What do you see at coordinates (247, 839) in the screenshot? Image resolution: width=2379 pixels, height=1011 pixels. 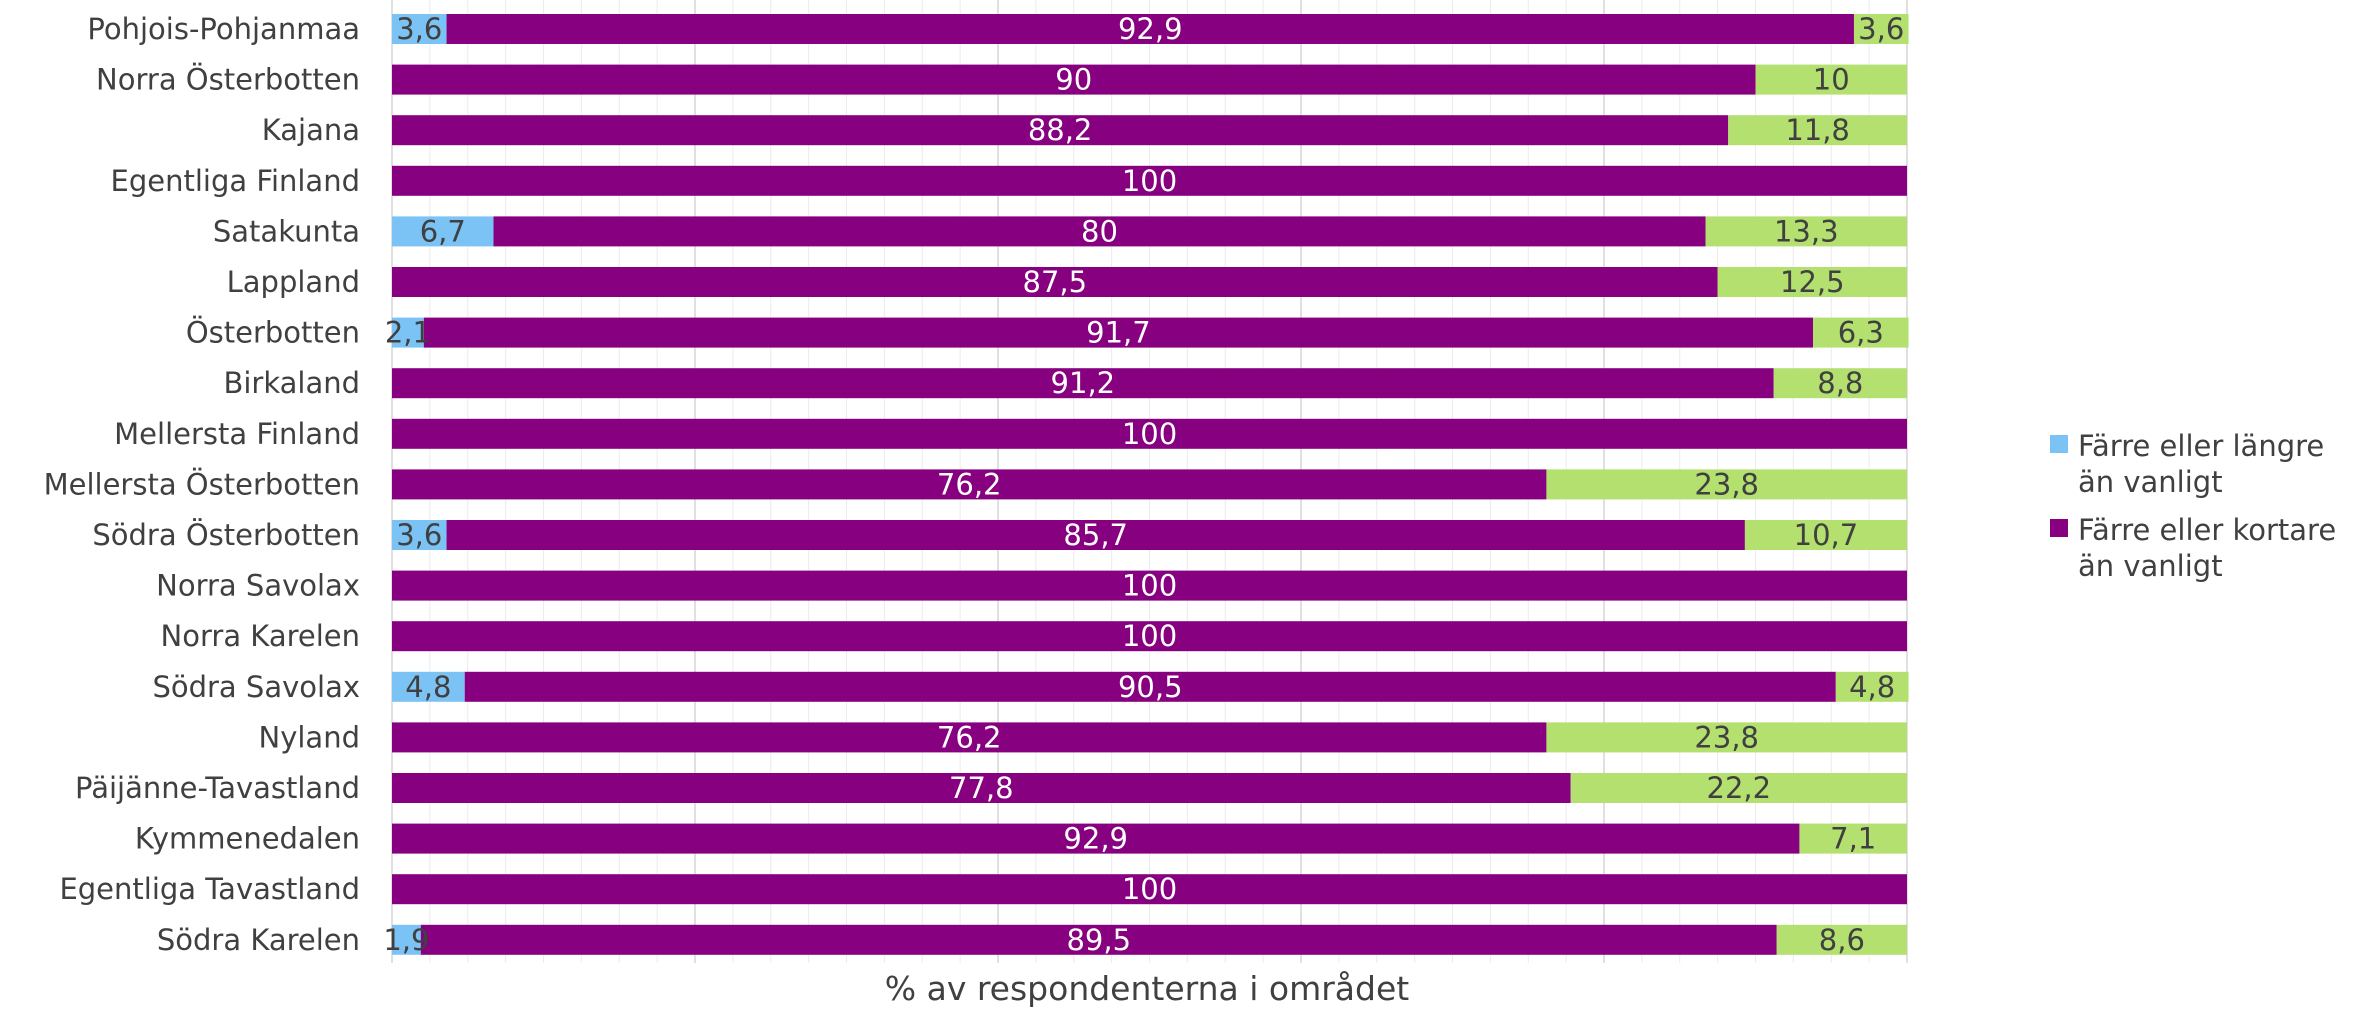 I see `category-label: Kymmenedalen` at bounding box center [247, 839].